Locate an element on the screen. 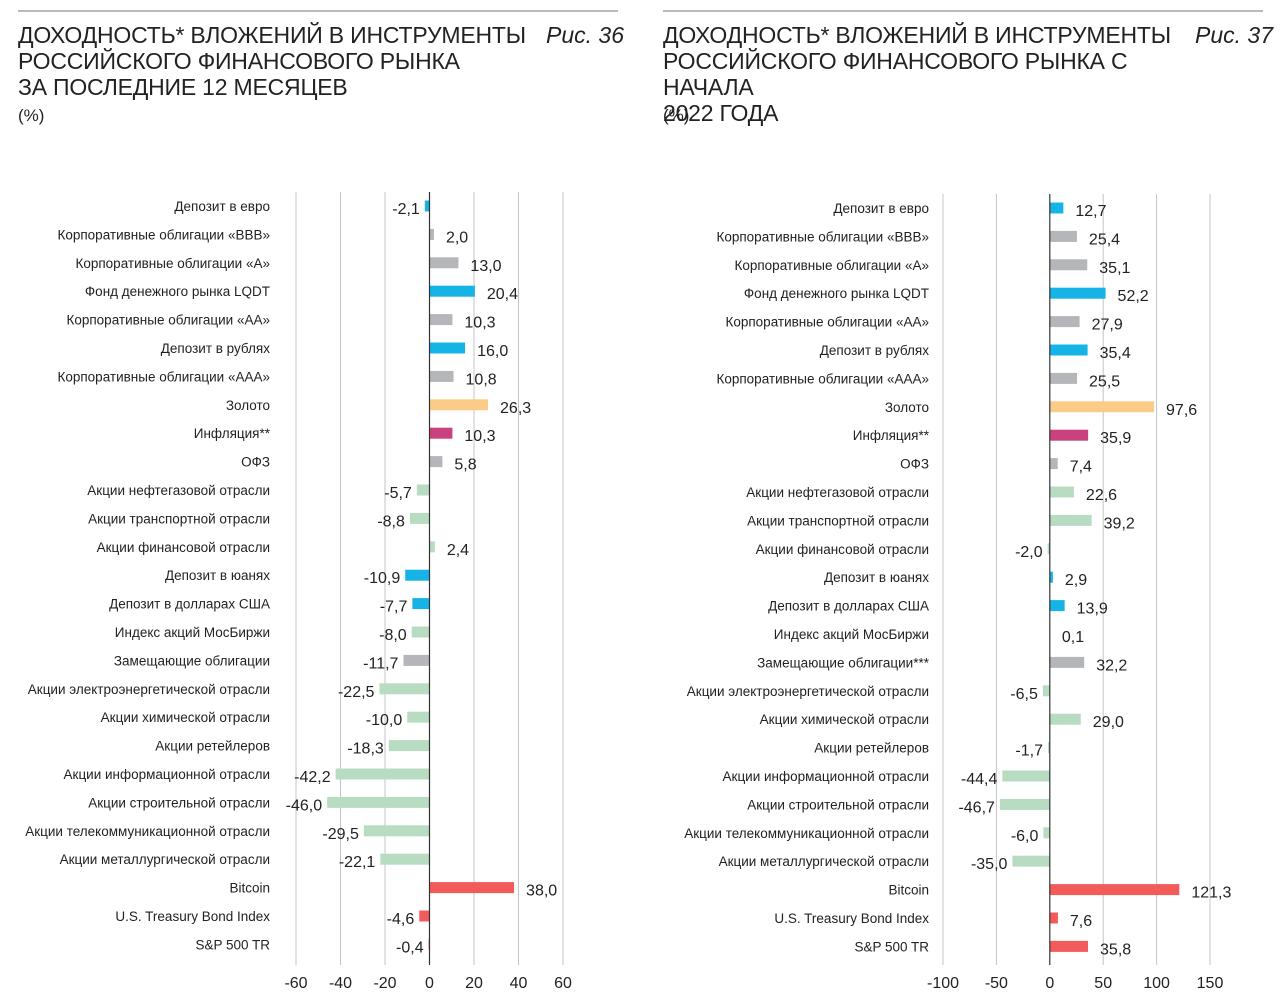 Image resolution: width=1280 pixels, height=1000 pixels. category-label: Акции строительной отрасли is located at coordinates (838, 804).